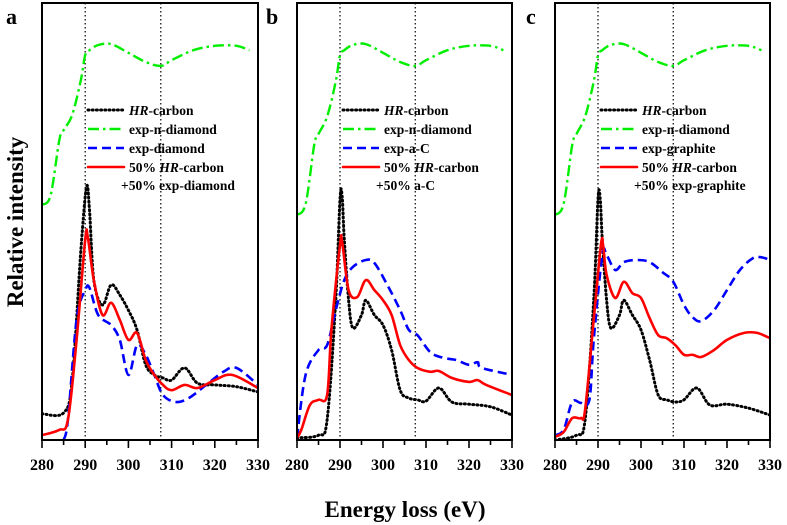 The height and width of the screenshot is (525, 787). I want to click on legend-label: exp-diamond, so click(167, 148).